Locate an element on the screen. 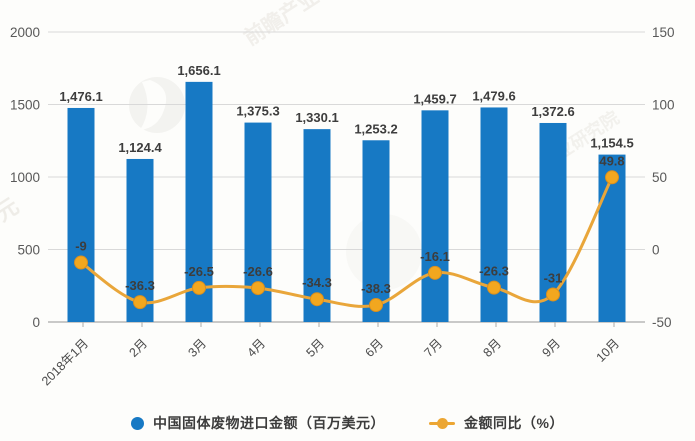 This screenshot has height=441, width=695. y-axis-right-tick-label: 0 is located at coordinates (656, 250).